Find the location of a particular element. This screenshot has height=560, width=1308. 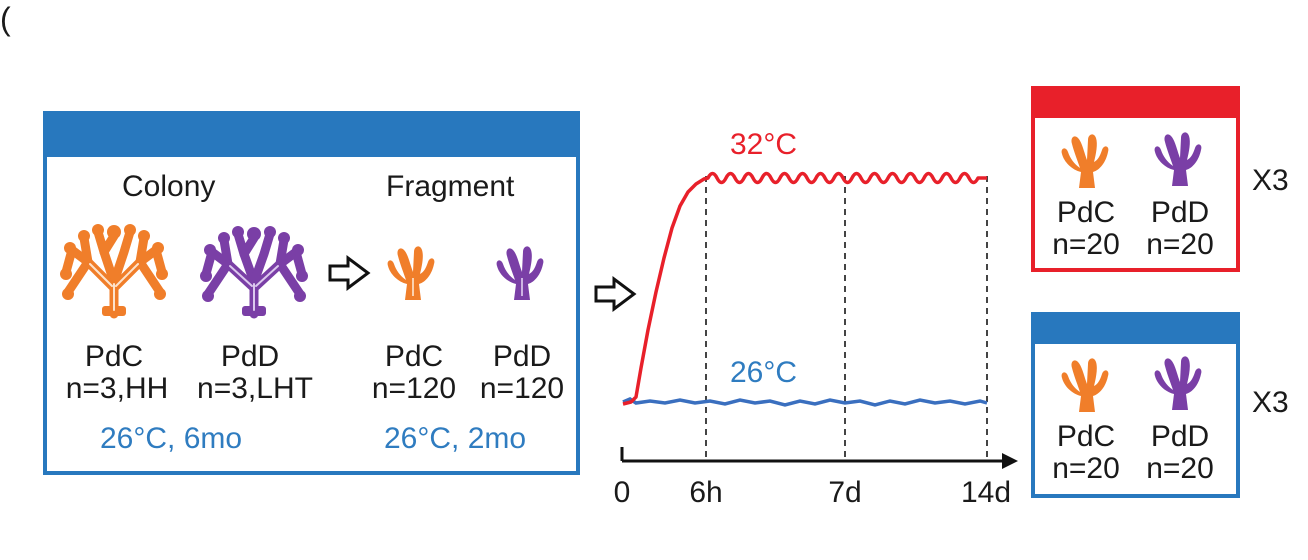

fragment-condition: 26°C, 2mo is located at coordinates (455, 438).